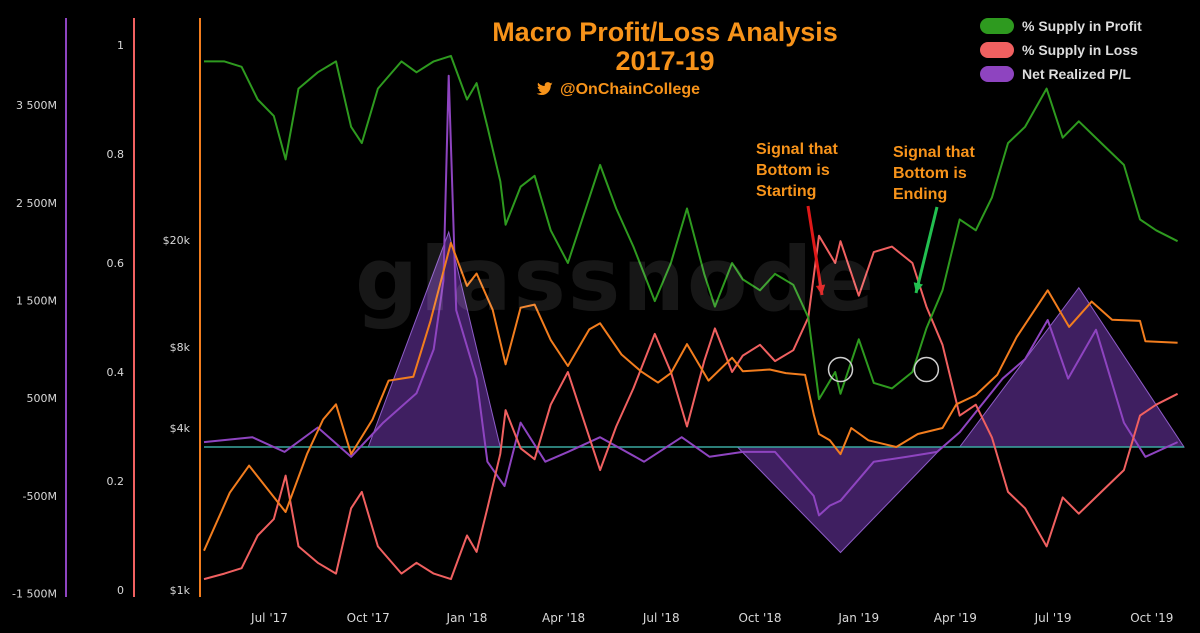 The image size is (1200, 633). Describe the element at coordinates (997, 50) in the screenshot. I see `legend-swatch-loss` at that location.